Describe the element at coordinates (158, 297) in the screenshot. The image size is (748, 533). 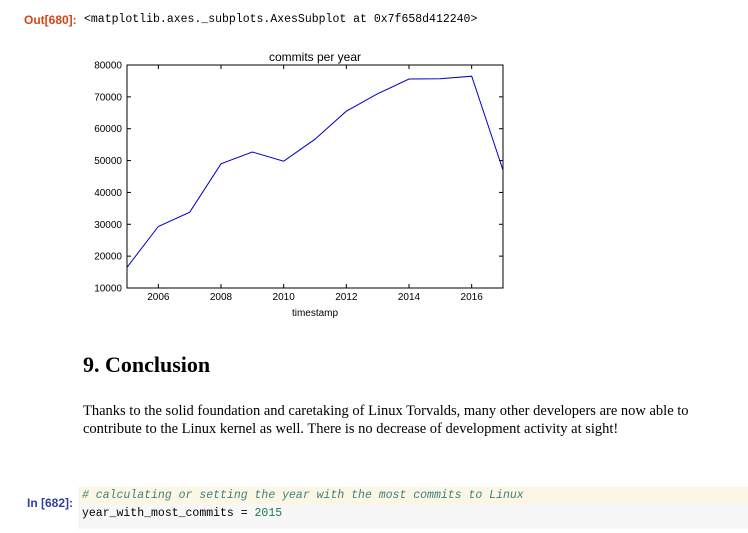
I see `x-tick-label: 2006` at that location.